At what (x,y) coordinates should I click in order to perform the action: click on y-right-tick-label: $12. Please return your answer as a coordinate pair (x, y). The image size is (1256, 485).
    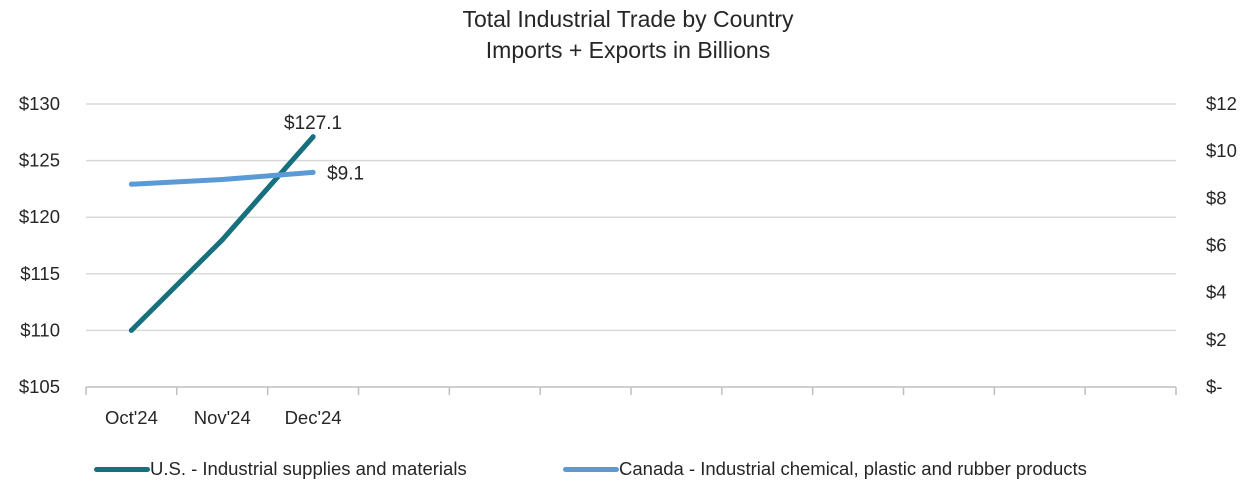
    Looking at the image, I should click on (1221, 103).